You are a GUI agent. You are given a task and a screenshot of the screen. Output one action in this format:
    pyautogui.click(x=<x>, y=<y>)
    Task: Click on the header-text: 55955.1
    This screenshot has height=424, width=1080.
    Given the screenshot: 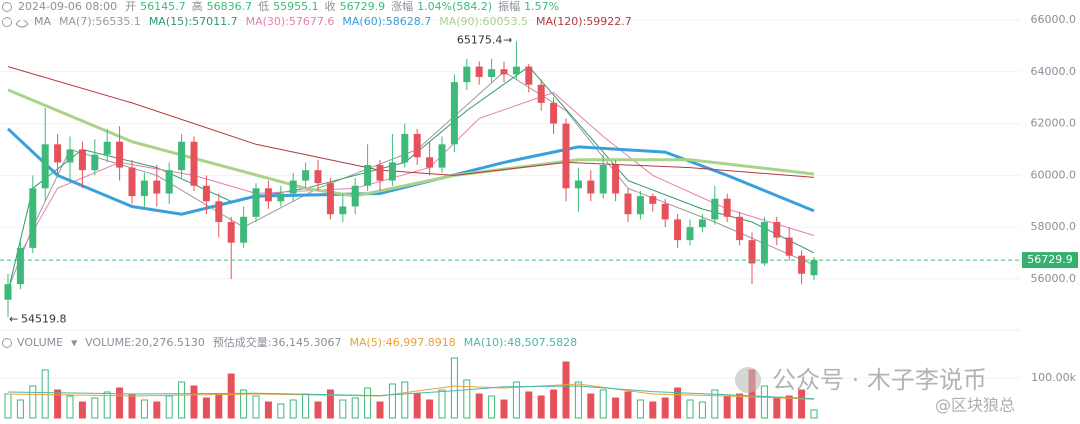 What is the action you would take?
    pyautogui.click(x=296, y=6)
    